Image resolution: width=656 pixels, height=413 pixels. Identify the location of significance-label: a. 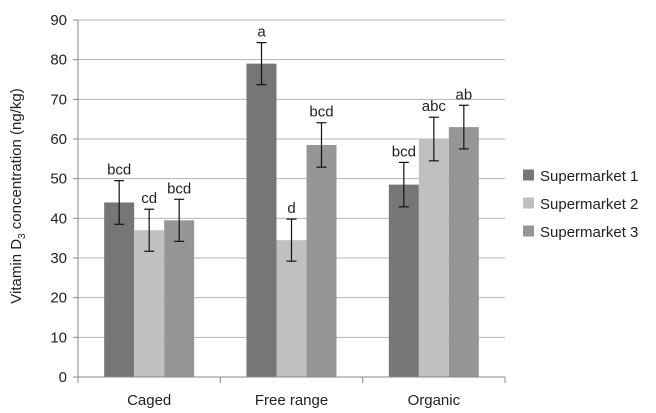
(261, 32).